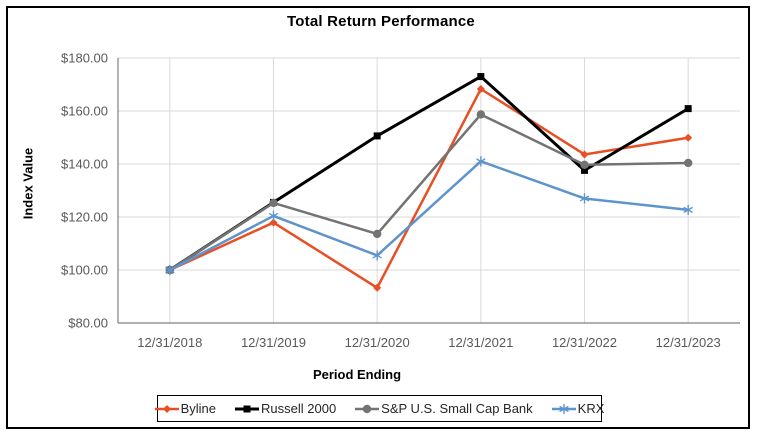 The height and width of the screenshot is (440, 763). What do you see at coordinates (166, 408) in the screenshot?
I see `legend-marker-byline-icon` at bounding box center [166, 408].